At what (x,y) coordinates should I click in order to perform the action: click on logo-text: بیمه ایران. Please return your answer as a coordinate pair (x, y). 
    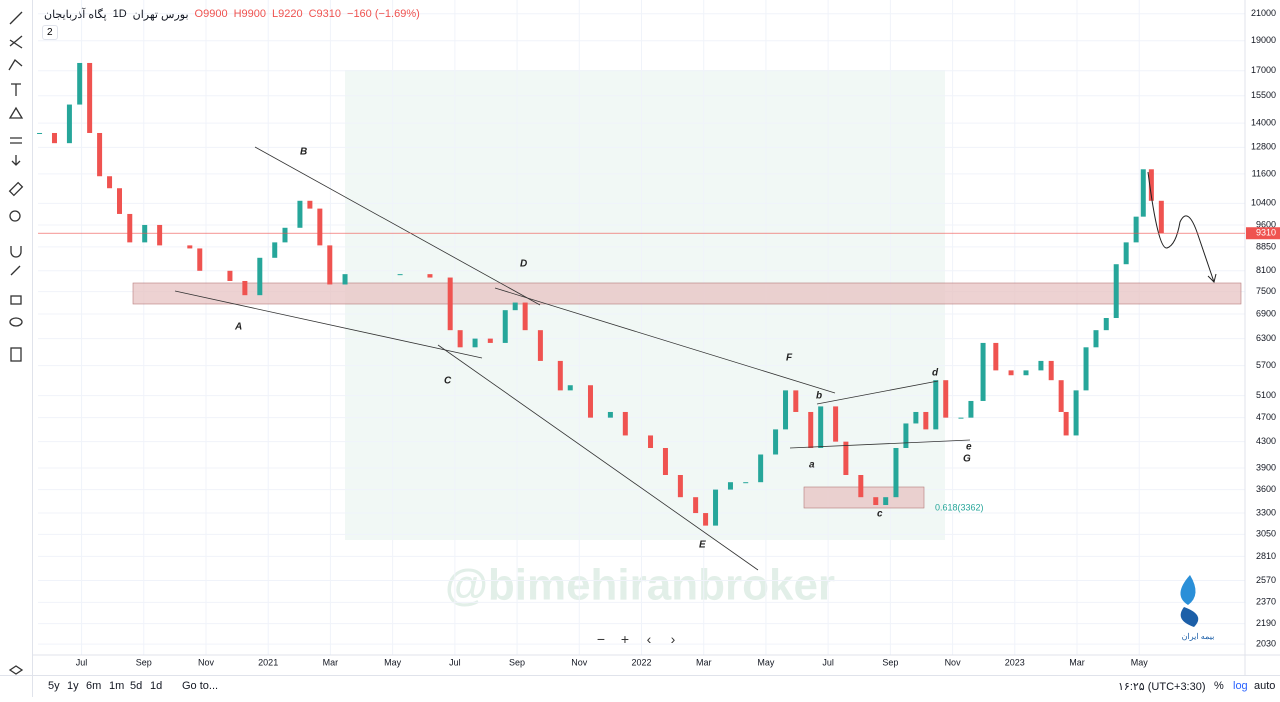
    Looking at the image, I should click on (1198, 636).